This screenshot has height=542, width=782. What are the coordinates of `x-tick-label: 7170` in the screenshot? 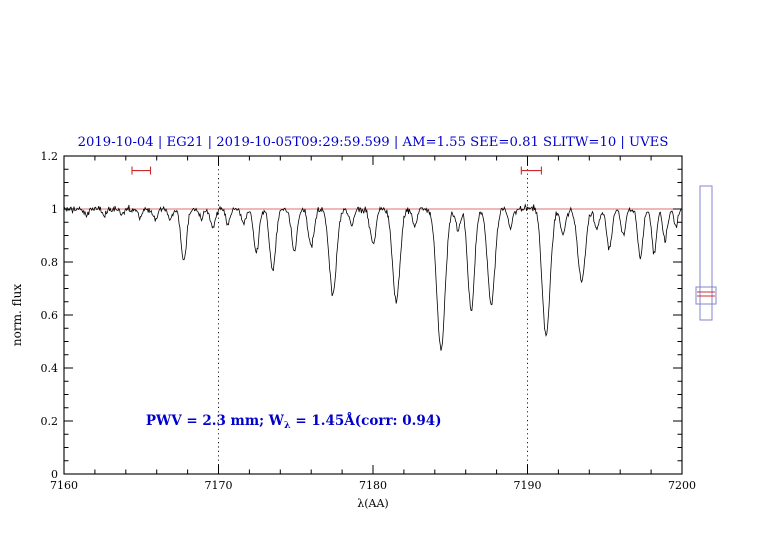 It's located at (219, 485).